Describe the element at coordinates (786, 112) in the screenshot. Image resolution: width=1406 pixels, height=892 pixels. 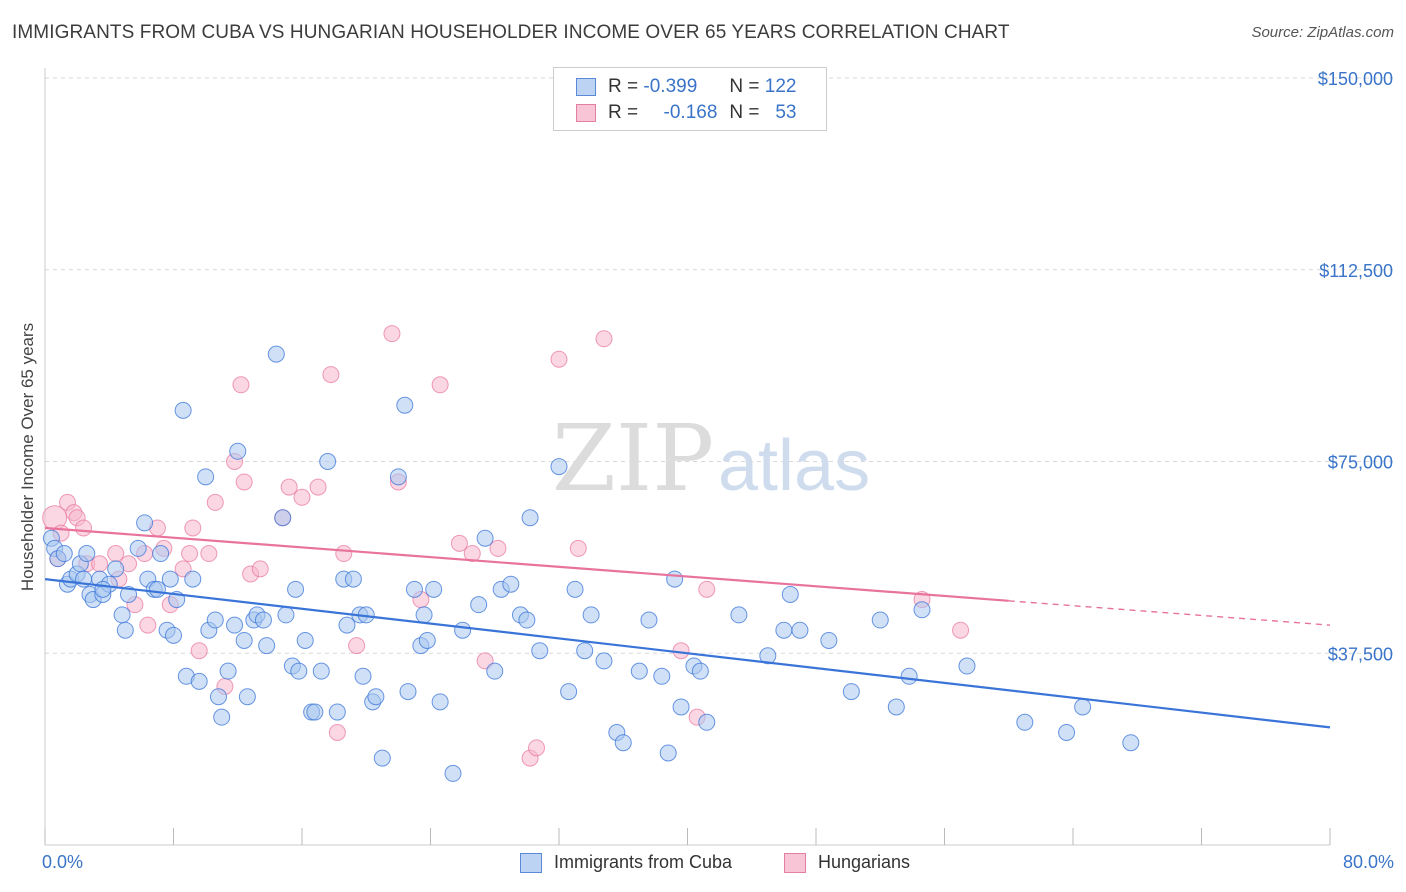
I see `n-value: 53` at that location.